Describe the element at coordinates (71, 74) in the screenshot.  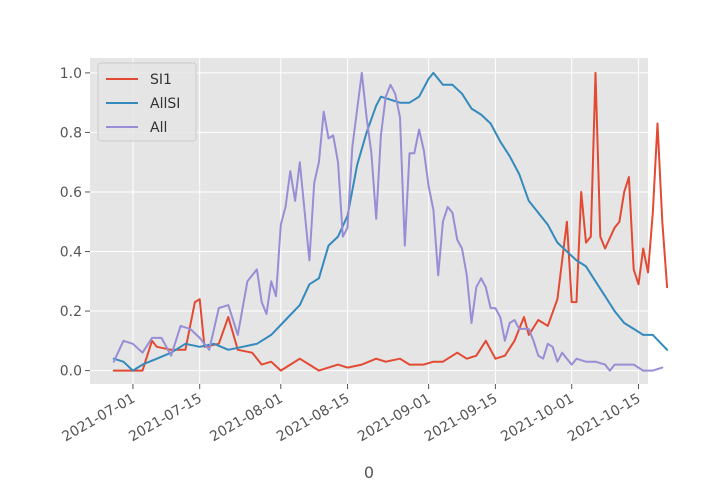
I see `y-tick-label: 1.0` at that location.